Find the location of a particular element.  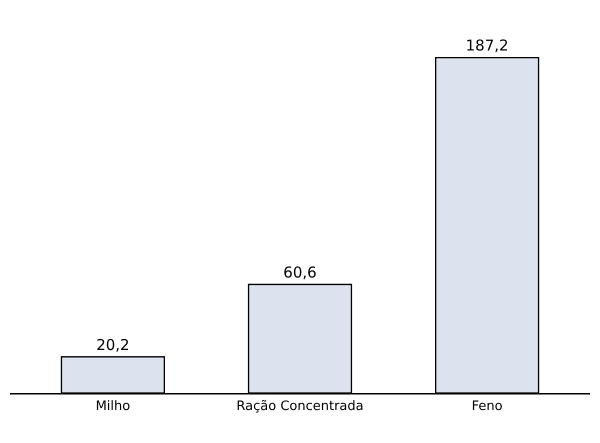

data-label: 187,2 is located at coordinates (487, 45).